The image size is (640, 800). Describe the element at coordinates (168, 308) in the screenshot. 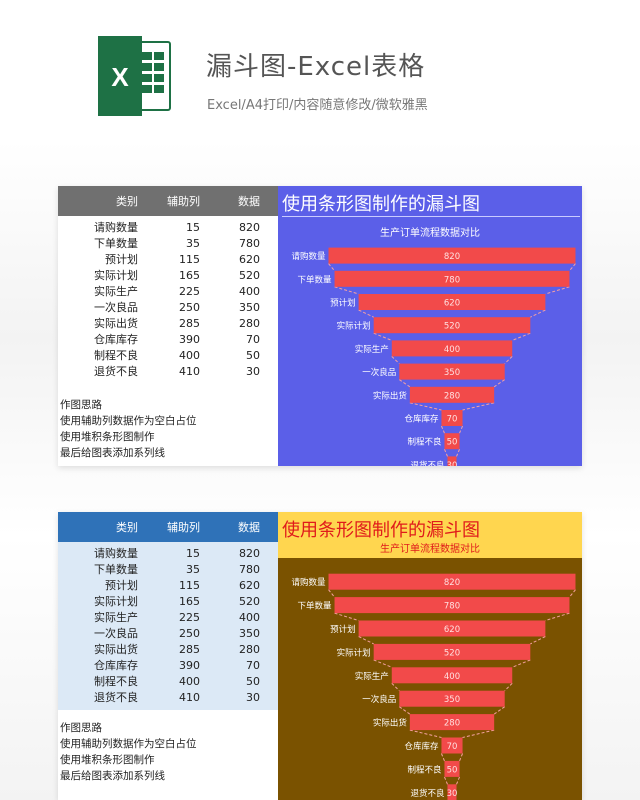

I see `table-row: 一次良品 250 350` at that location.